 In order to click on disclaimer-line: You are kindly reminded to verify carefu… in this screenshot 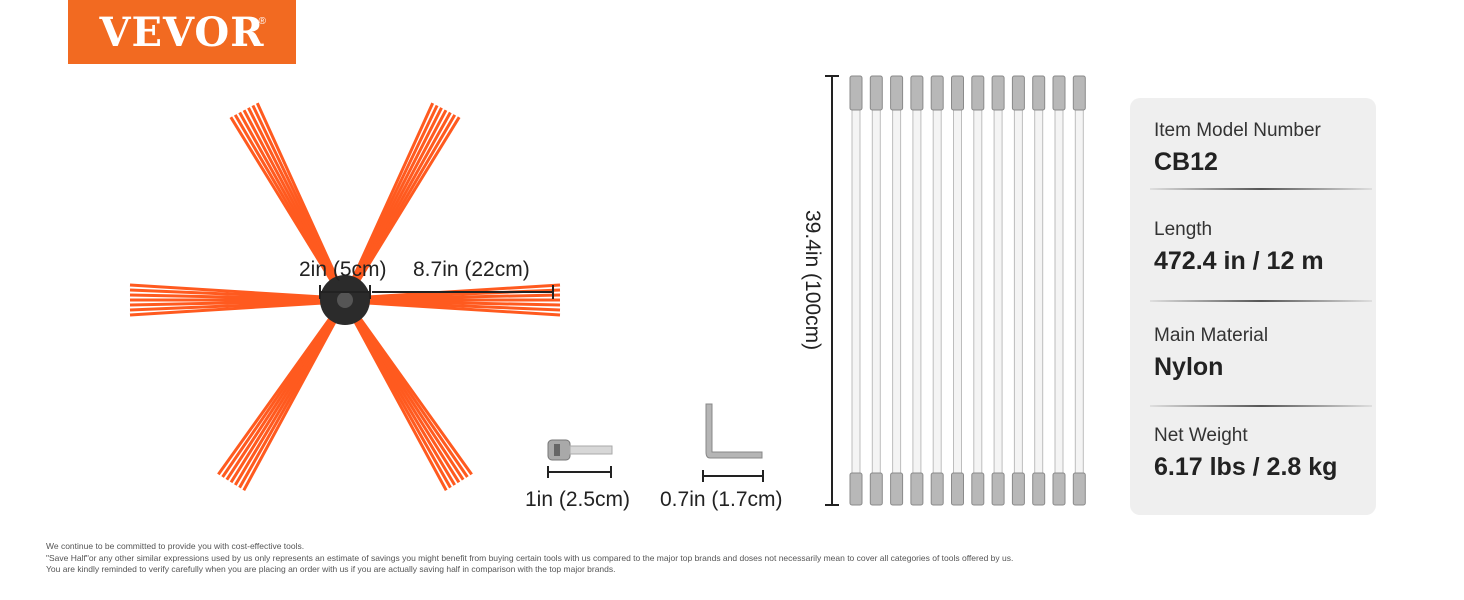, I will do `click(331, 569)`.